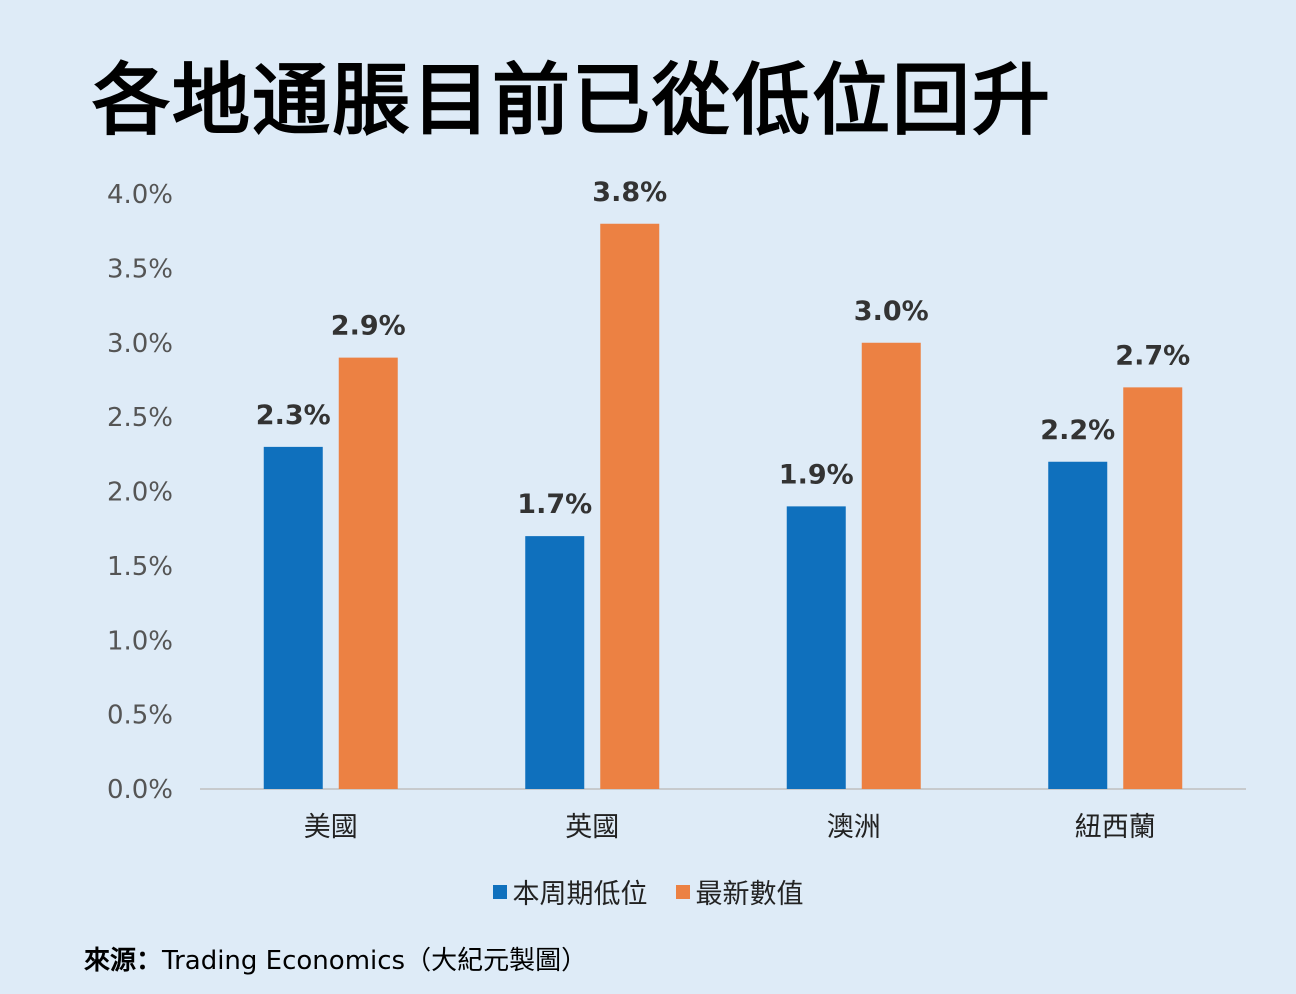 The width and height of the screenshot is (1296, 994). Describe the element at coordinates (554, 504) in the screenshot. I see `data-label-low: 1.7%` at that location.